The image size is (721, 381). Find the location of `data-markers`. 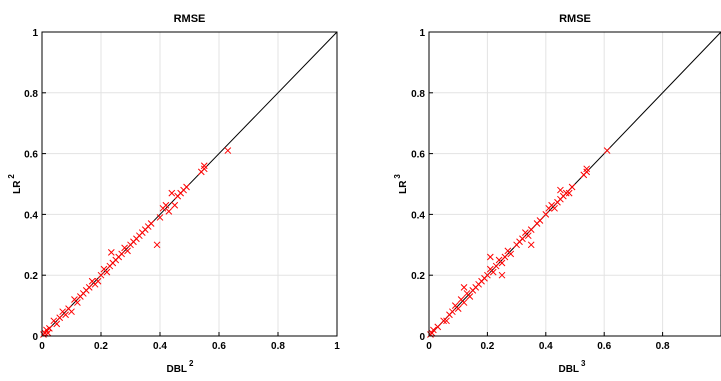

data-markers is located at coordinates (519, 242).